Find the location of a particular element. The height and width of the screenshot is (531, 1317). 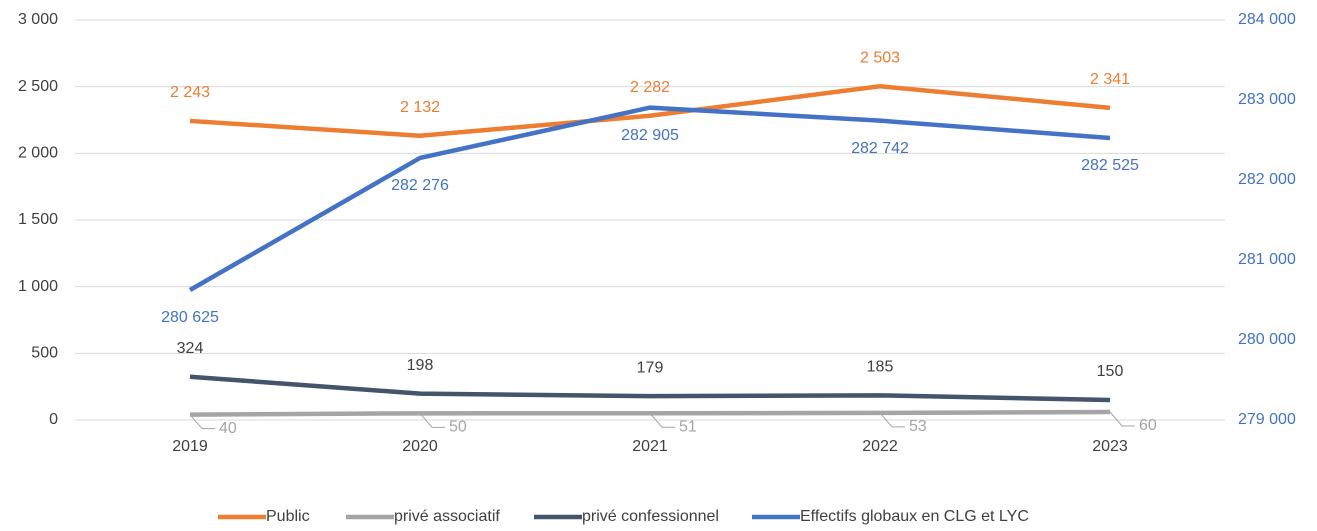

y2-tick-label: 283 000 is located at coordinates (1267, 99).